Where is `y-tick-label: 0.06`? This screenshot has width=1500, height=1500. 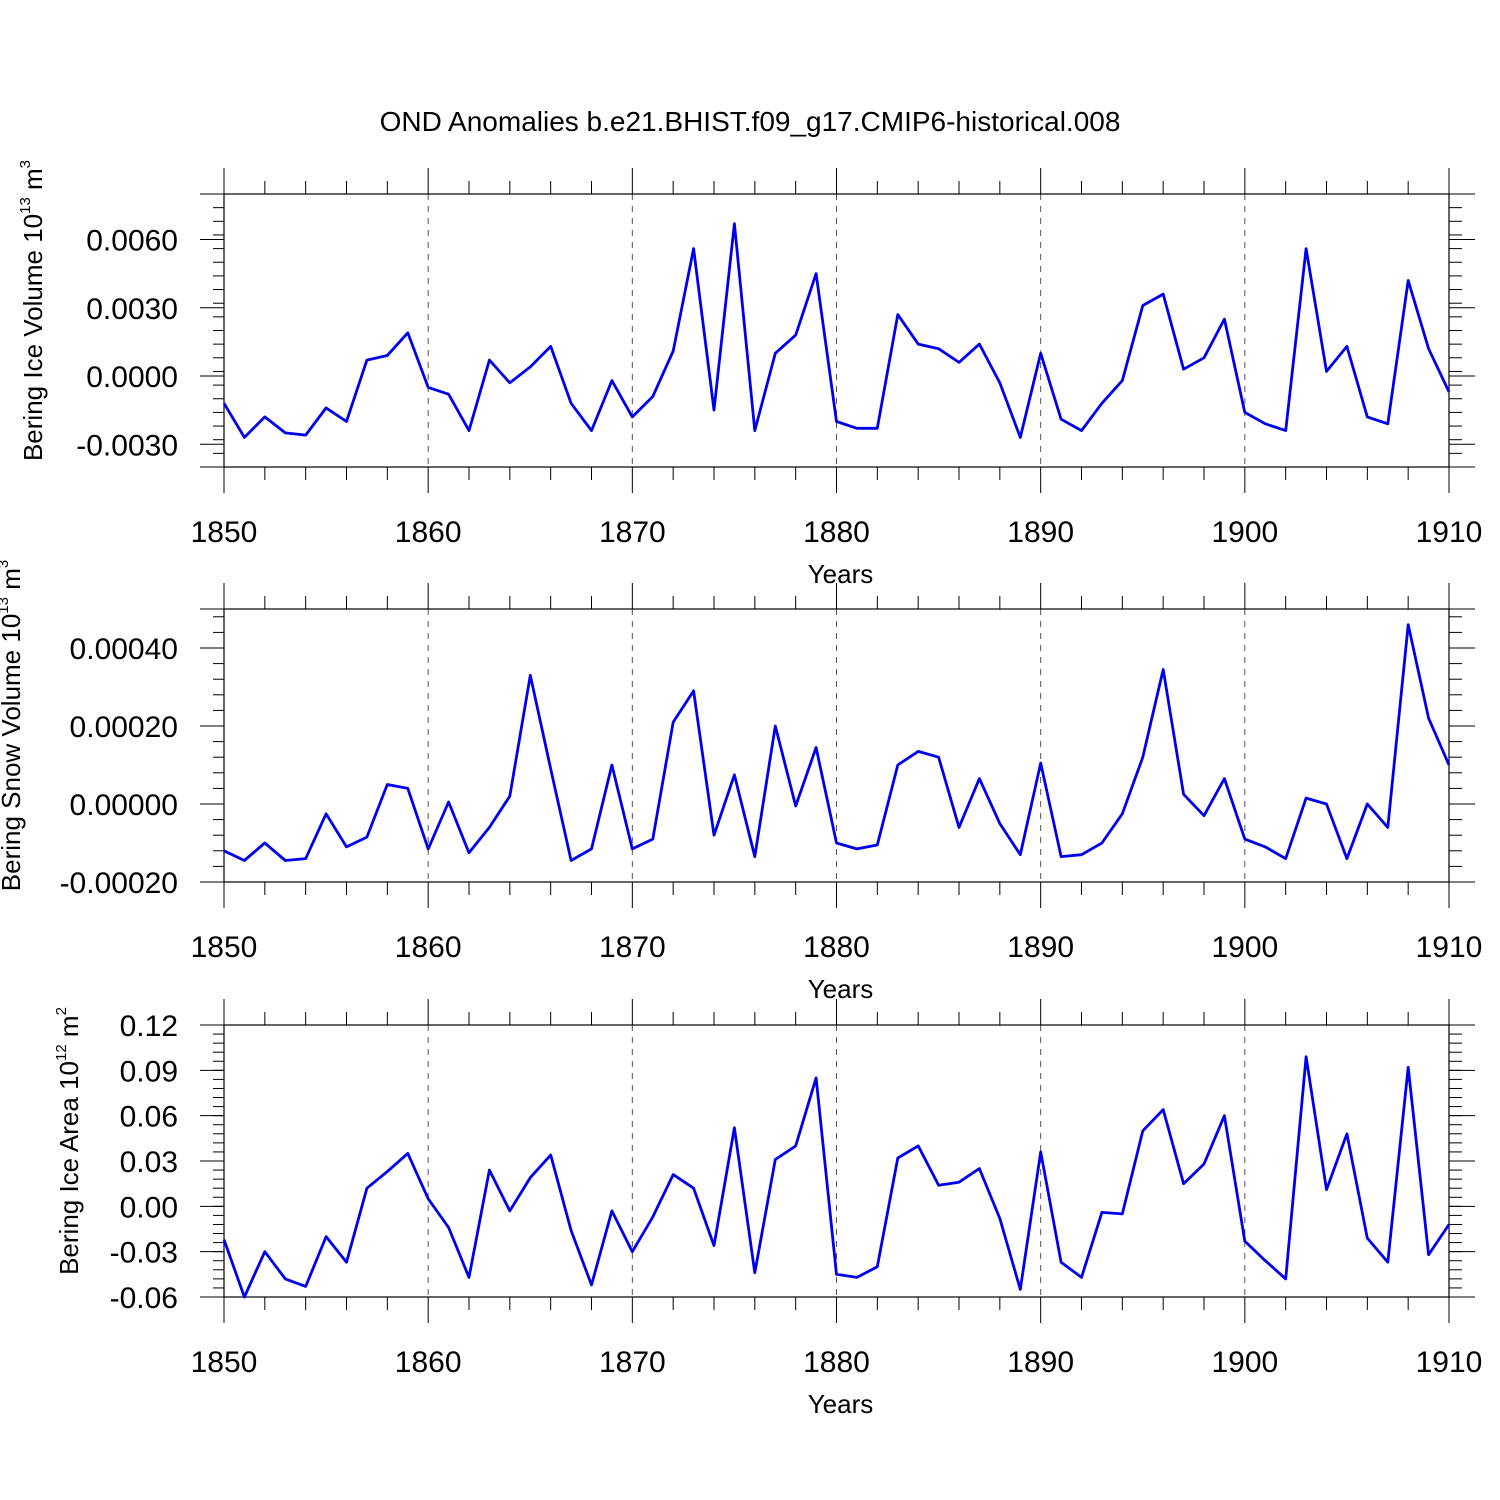
y-tick-label: 0.06 is located at coordinates (149, 1117).